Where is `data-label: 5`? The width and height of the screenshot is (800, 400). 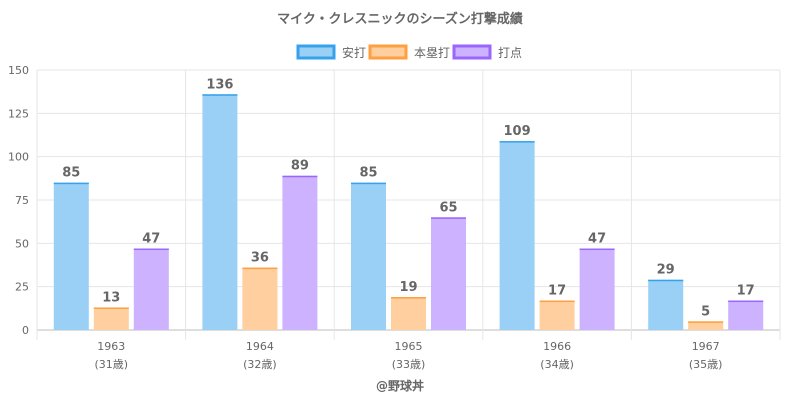
data-label: 5 is located at coordinates (705, 311).